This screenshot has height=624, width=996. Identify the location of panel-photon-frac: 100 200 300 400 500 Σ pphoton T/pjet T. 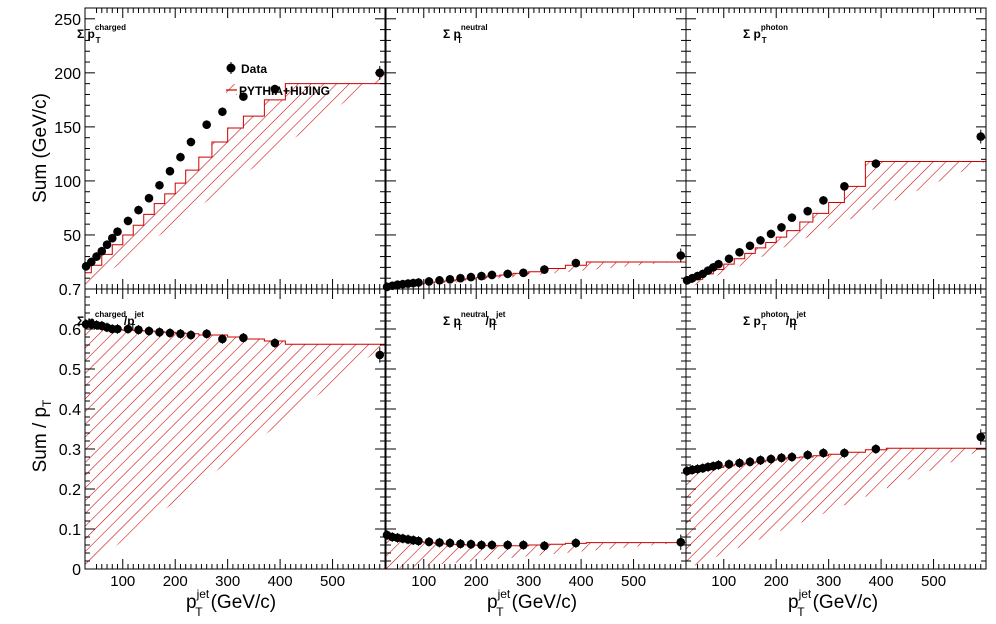
(834, 439).